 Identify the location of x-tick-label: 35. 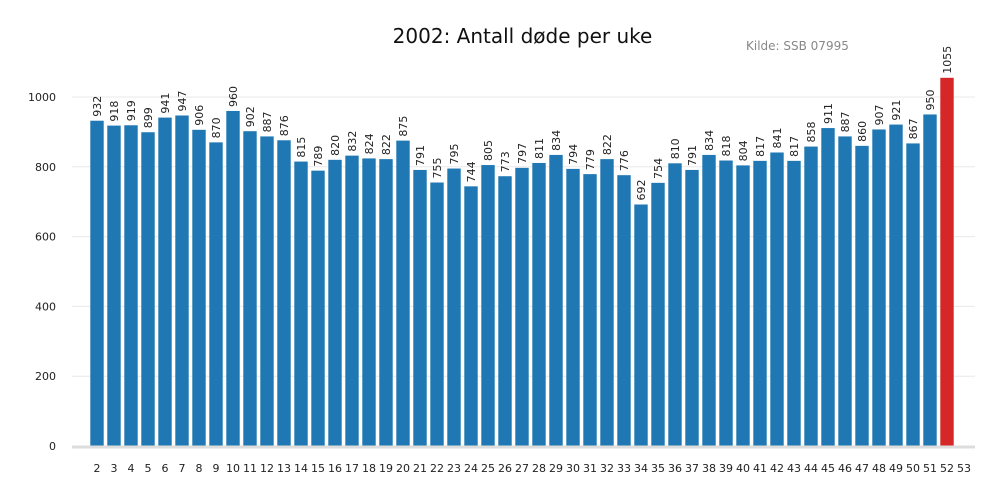
(658, 468).